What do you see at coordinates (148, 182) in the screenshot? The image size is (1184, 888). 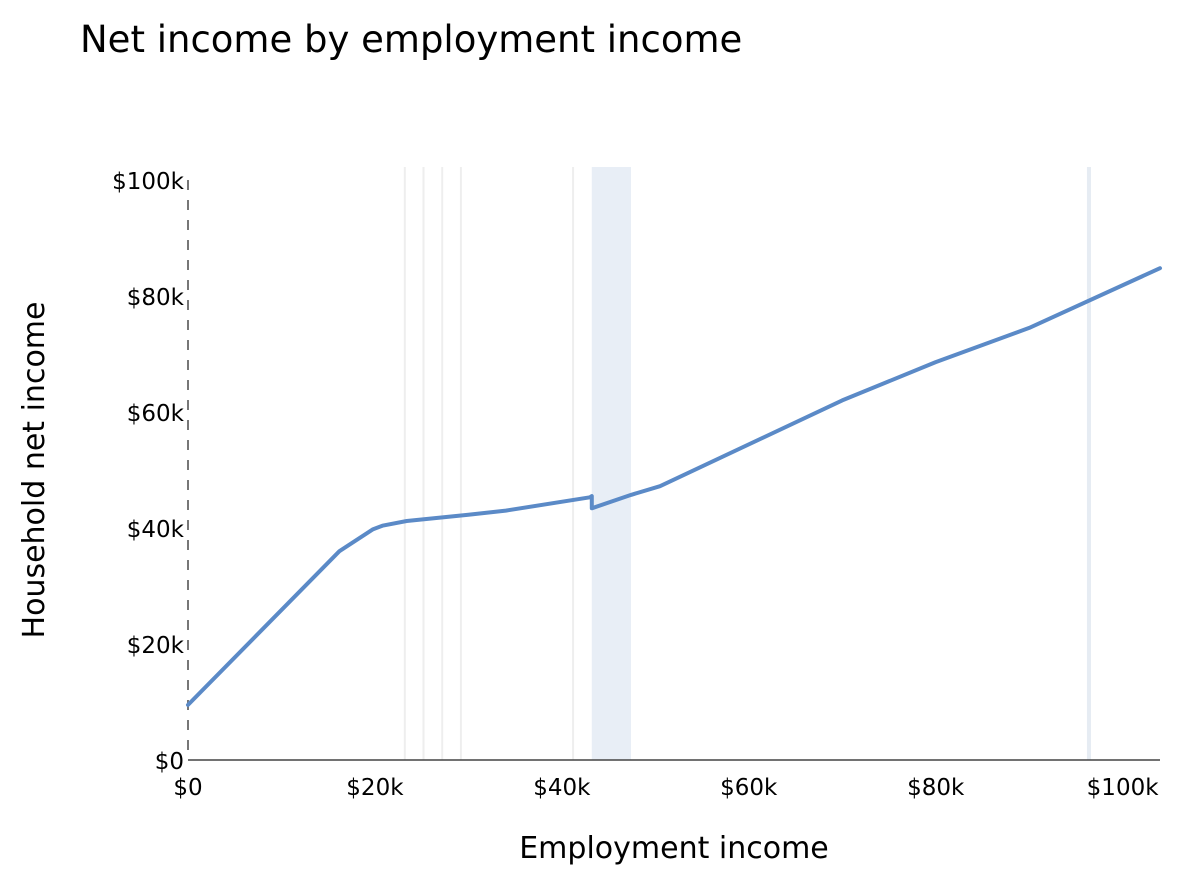 I see `y-tick-label: $100k` at bounding box center [148, 182].